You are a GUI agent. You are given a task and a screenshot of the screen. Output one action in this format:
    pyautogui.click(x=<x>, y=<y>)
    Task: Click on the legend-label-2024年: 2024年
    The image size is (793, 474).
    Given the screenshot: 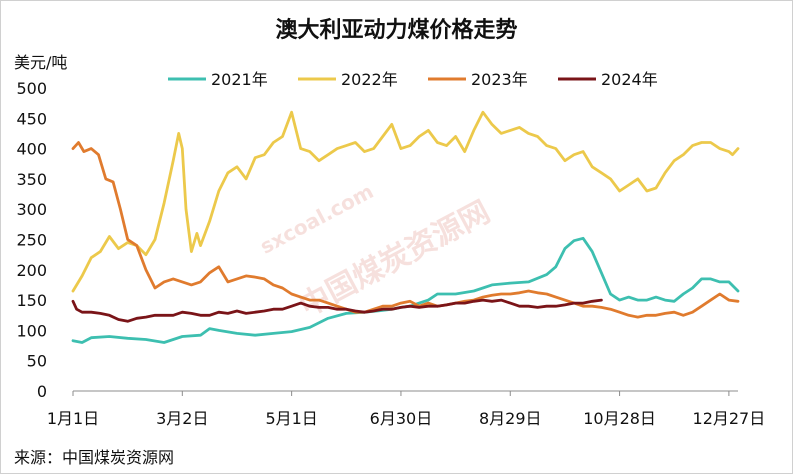 What is the action you would take?
    pyautogui.click(x=629, y=79)
    